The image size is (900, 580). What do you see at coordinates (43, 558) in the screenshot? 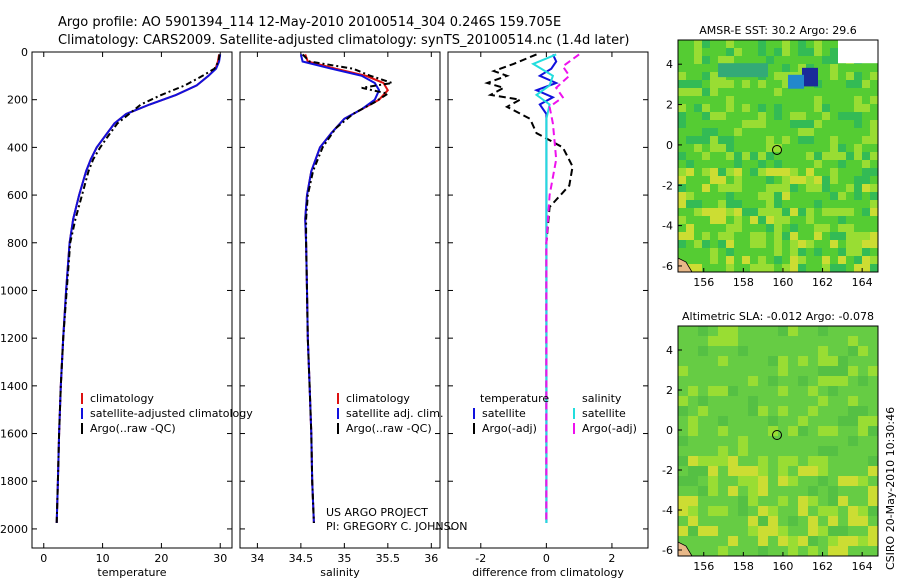
I see `temperature-xtick-label: 0` at bounding box center [43, 558].